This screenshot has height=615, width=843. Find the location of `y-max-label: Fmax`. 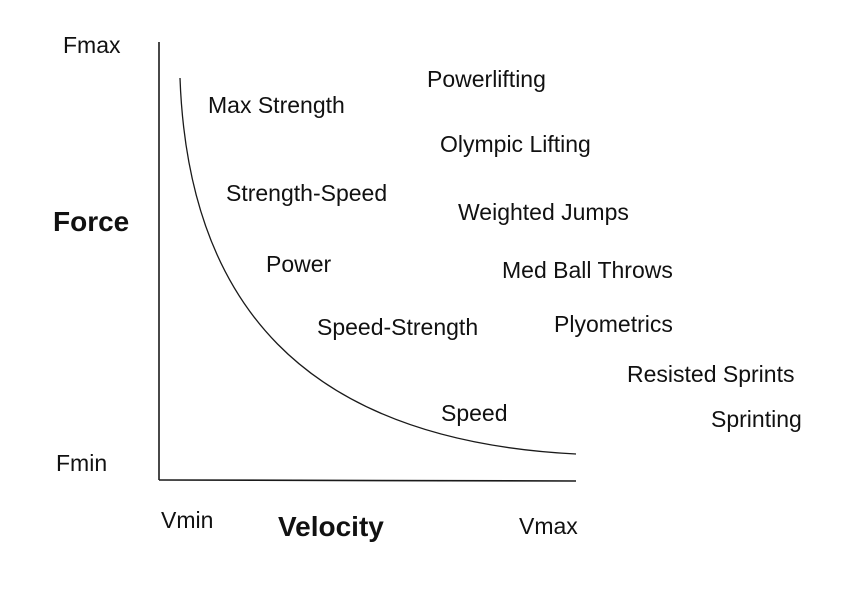

y-max-label: Fmax is located at coordinates (92, 45).